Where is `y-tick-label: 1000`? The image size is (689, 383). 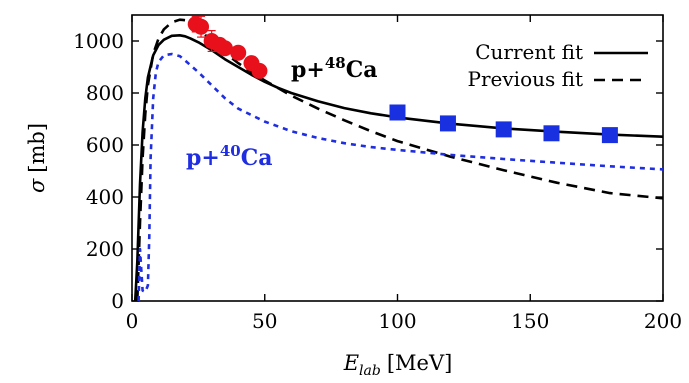
y-tick-label: 1000 is located at coordinates (98, 41).